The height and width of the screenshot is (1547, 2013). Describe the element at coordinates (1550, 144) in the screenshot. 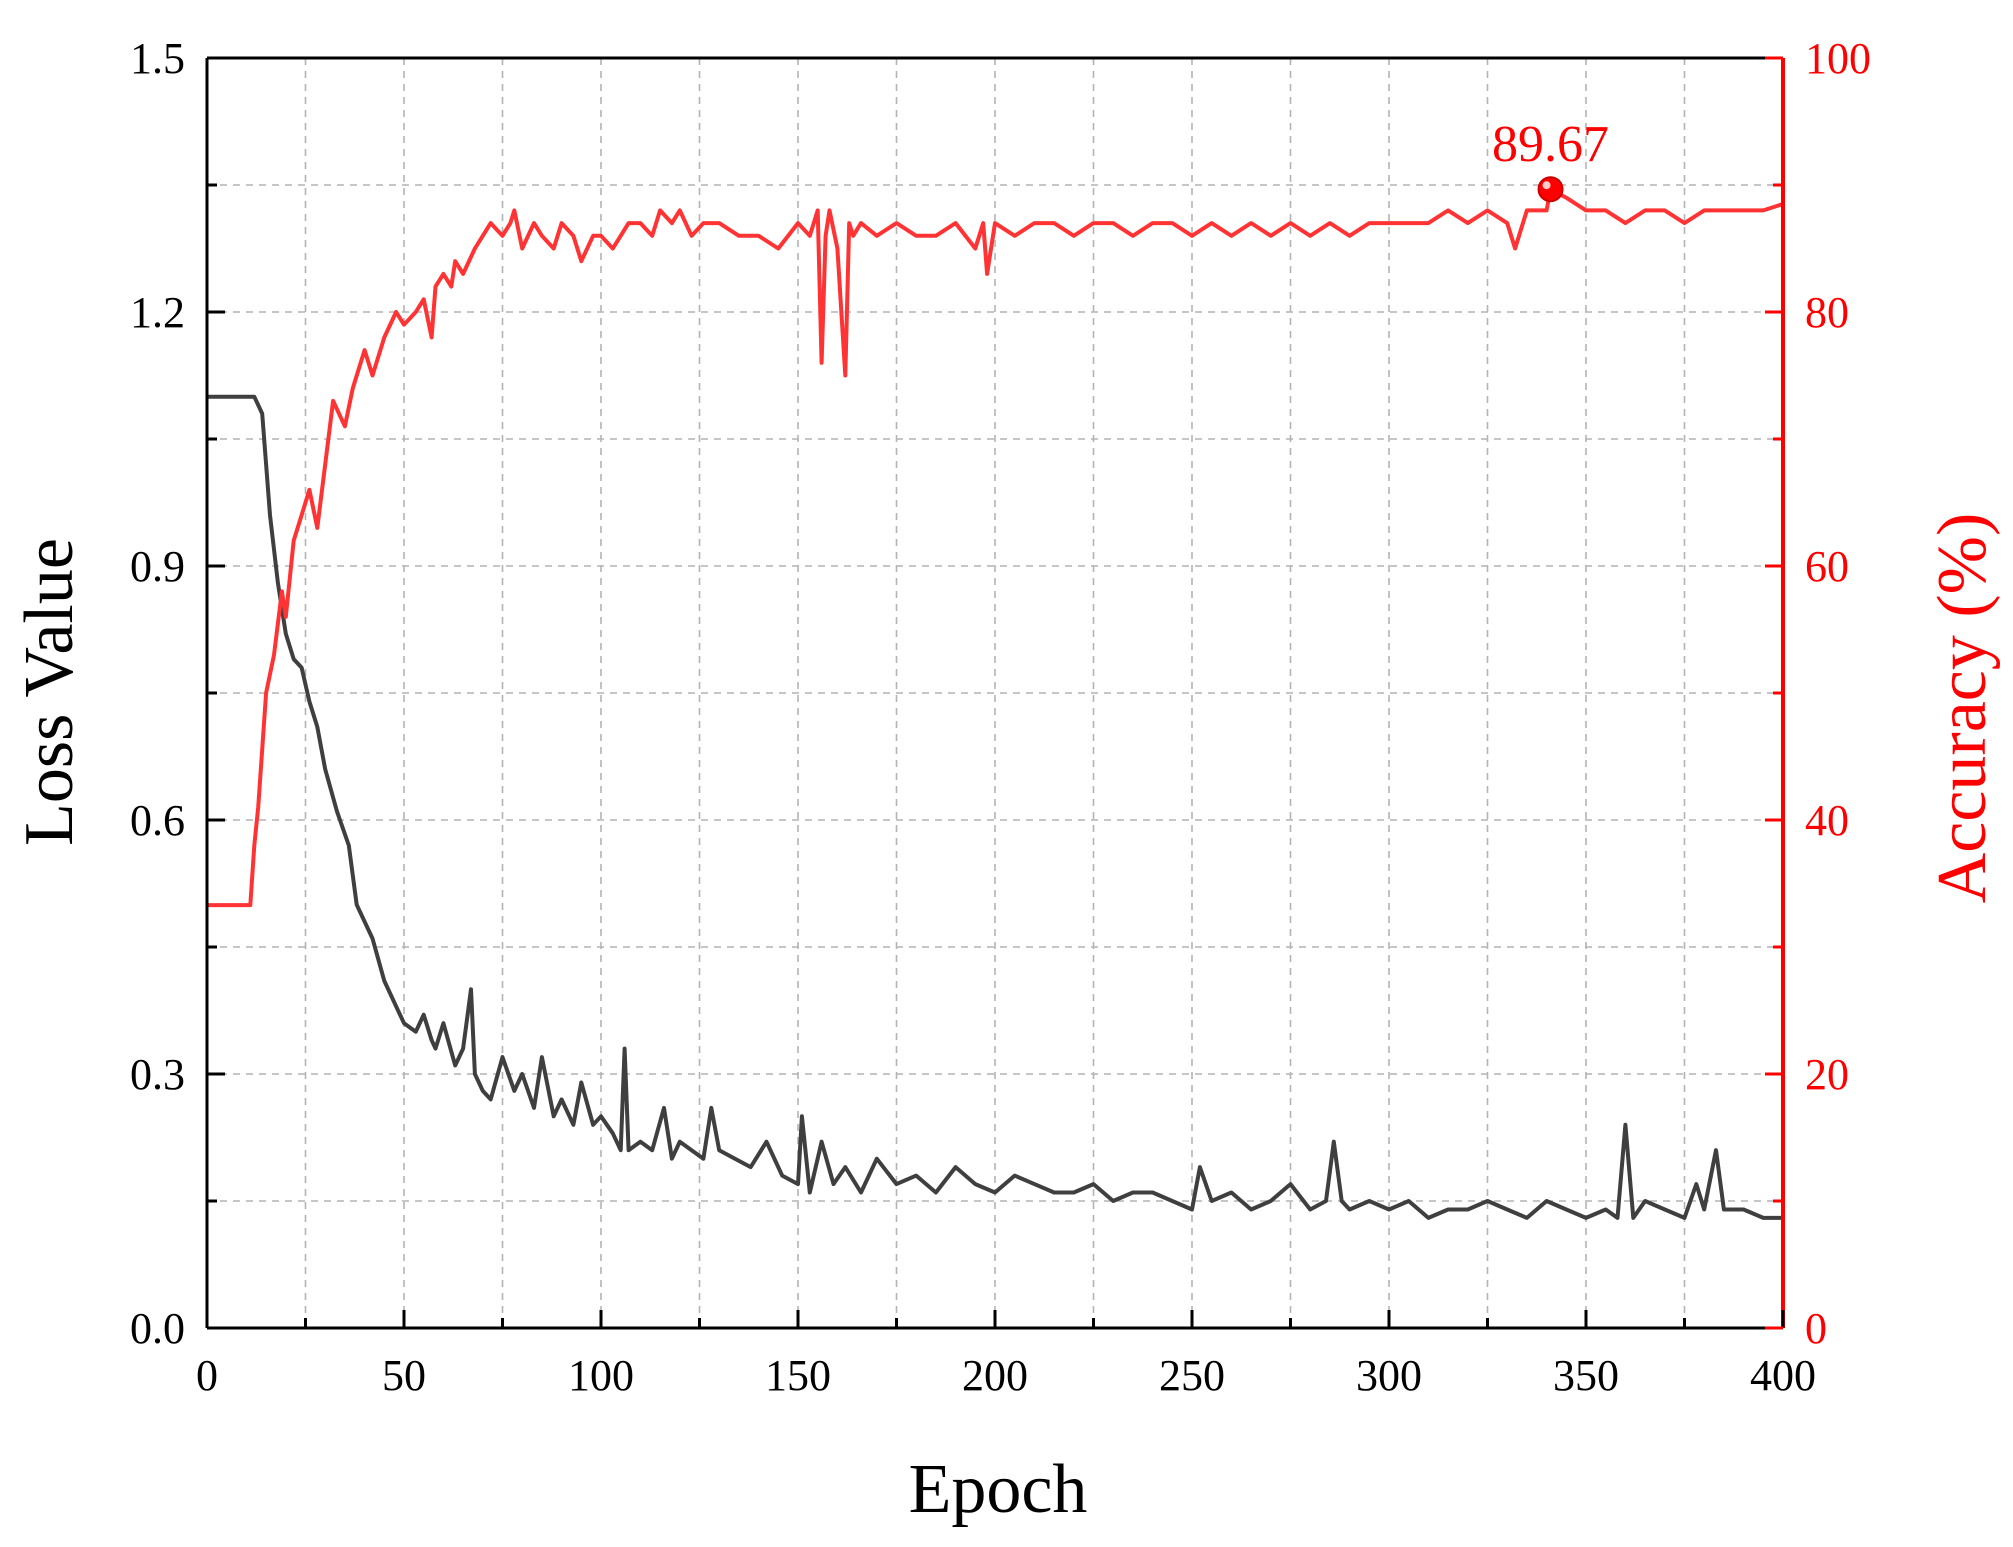

I see `peak-label: 89.67` at that location.